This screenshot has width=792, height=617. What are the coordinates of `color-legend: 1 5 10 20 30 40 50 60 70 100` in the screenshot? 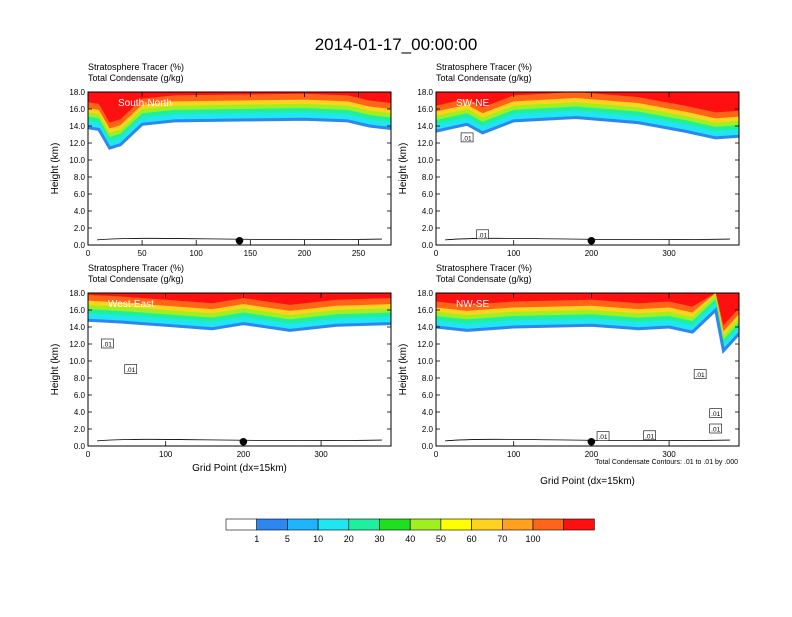 It's located at (410, 531).